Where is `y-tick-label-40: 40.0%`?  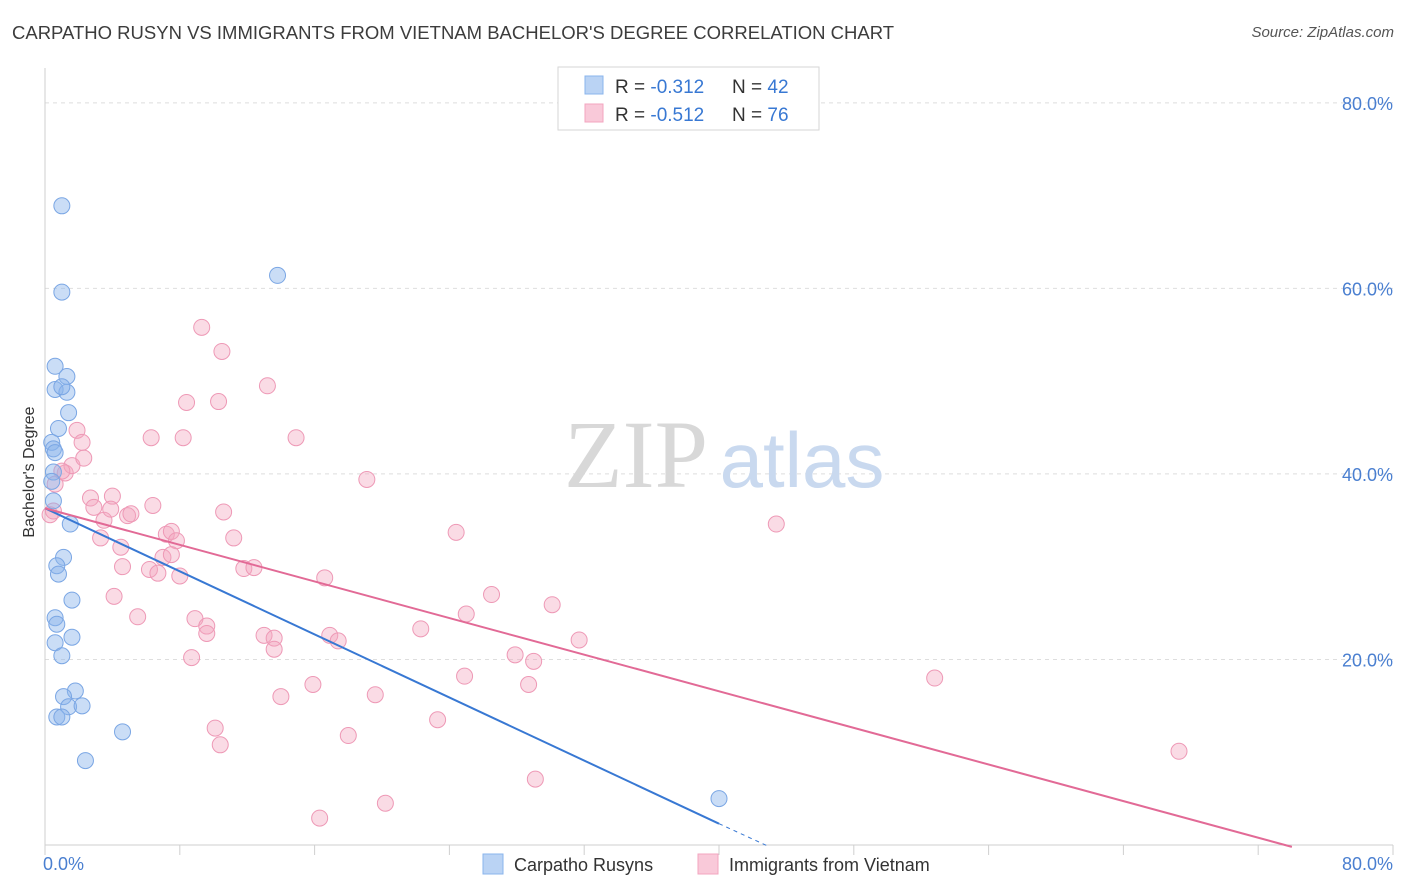 y-tick-label-40: 40.0% is located at coordinates (1367, 475).